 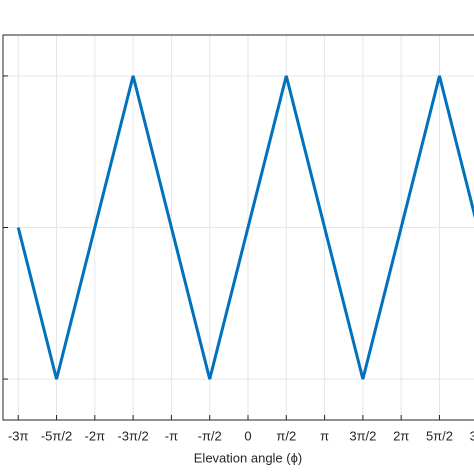 I want to click on x-tick-label: 5π/2, so click(x=439, y=435).